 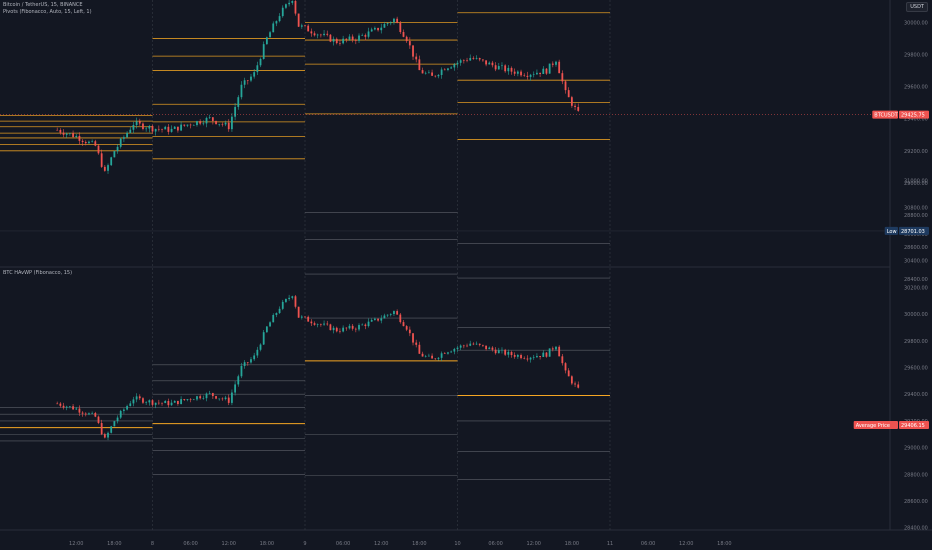 I want to click on symbol-title: Bitcoin / TetherUS, 15, BINANCE, so click(x=43, y=5).